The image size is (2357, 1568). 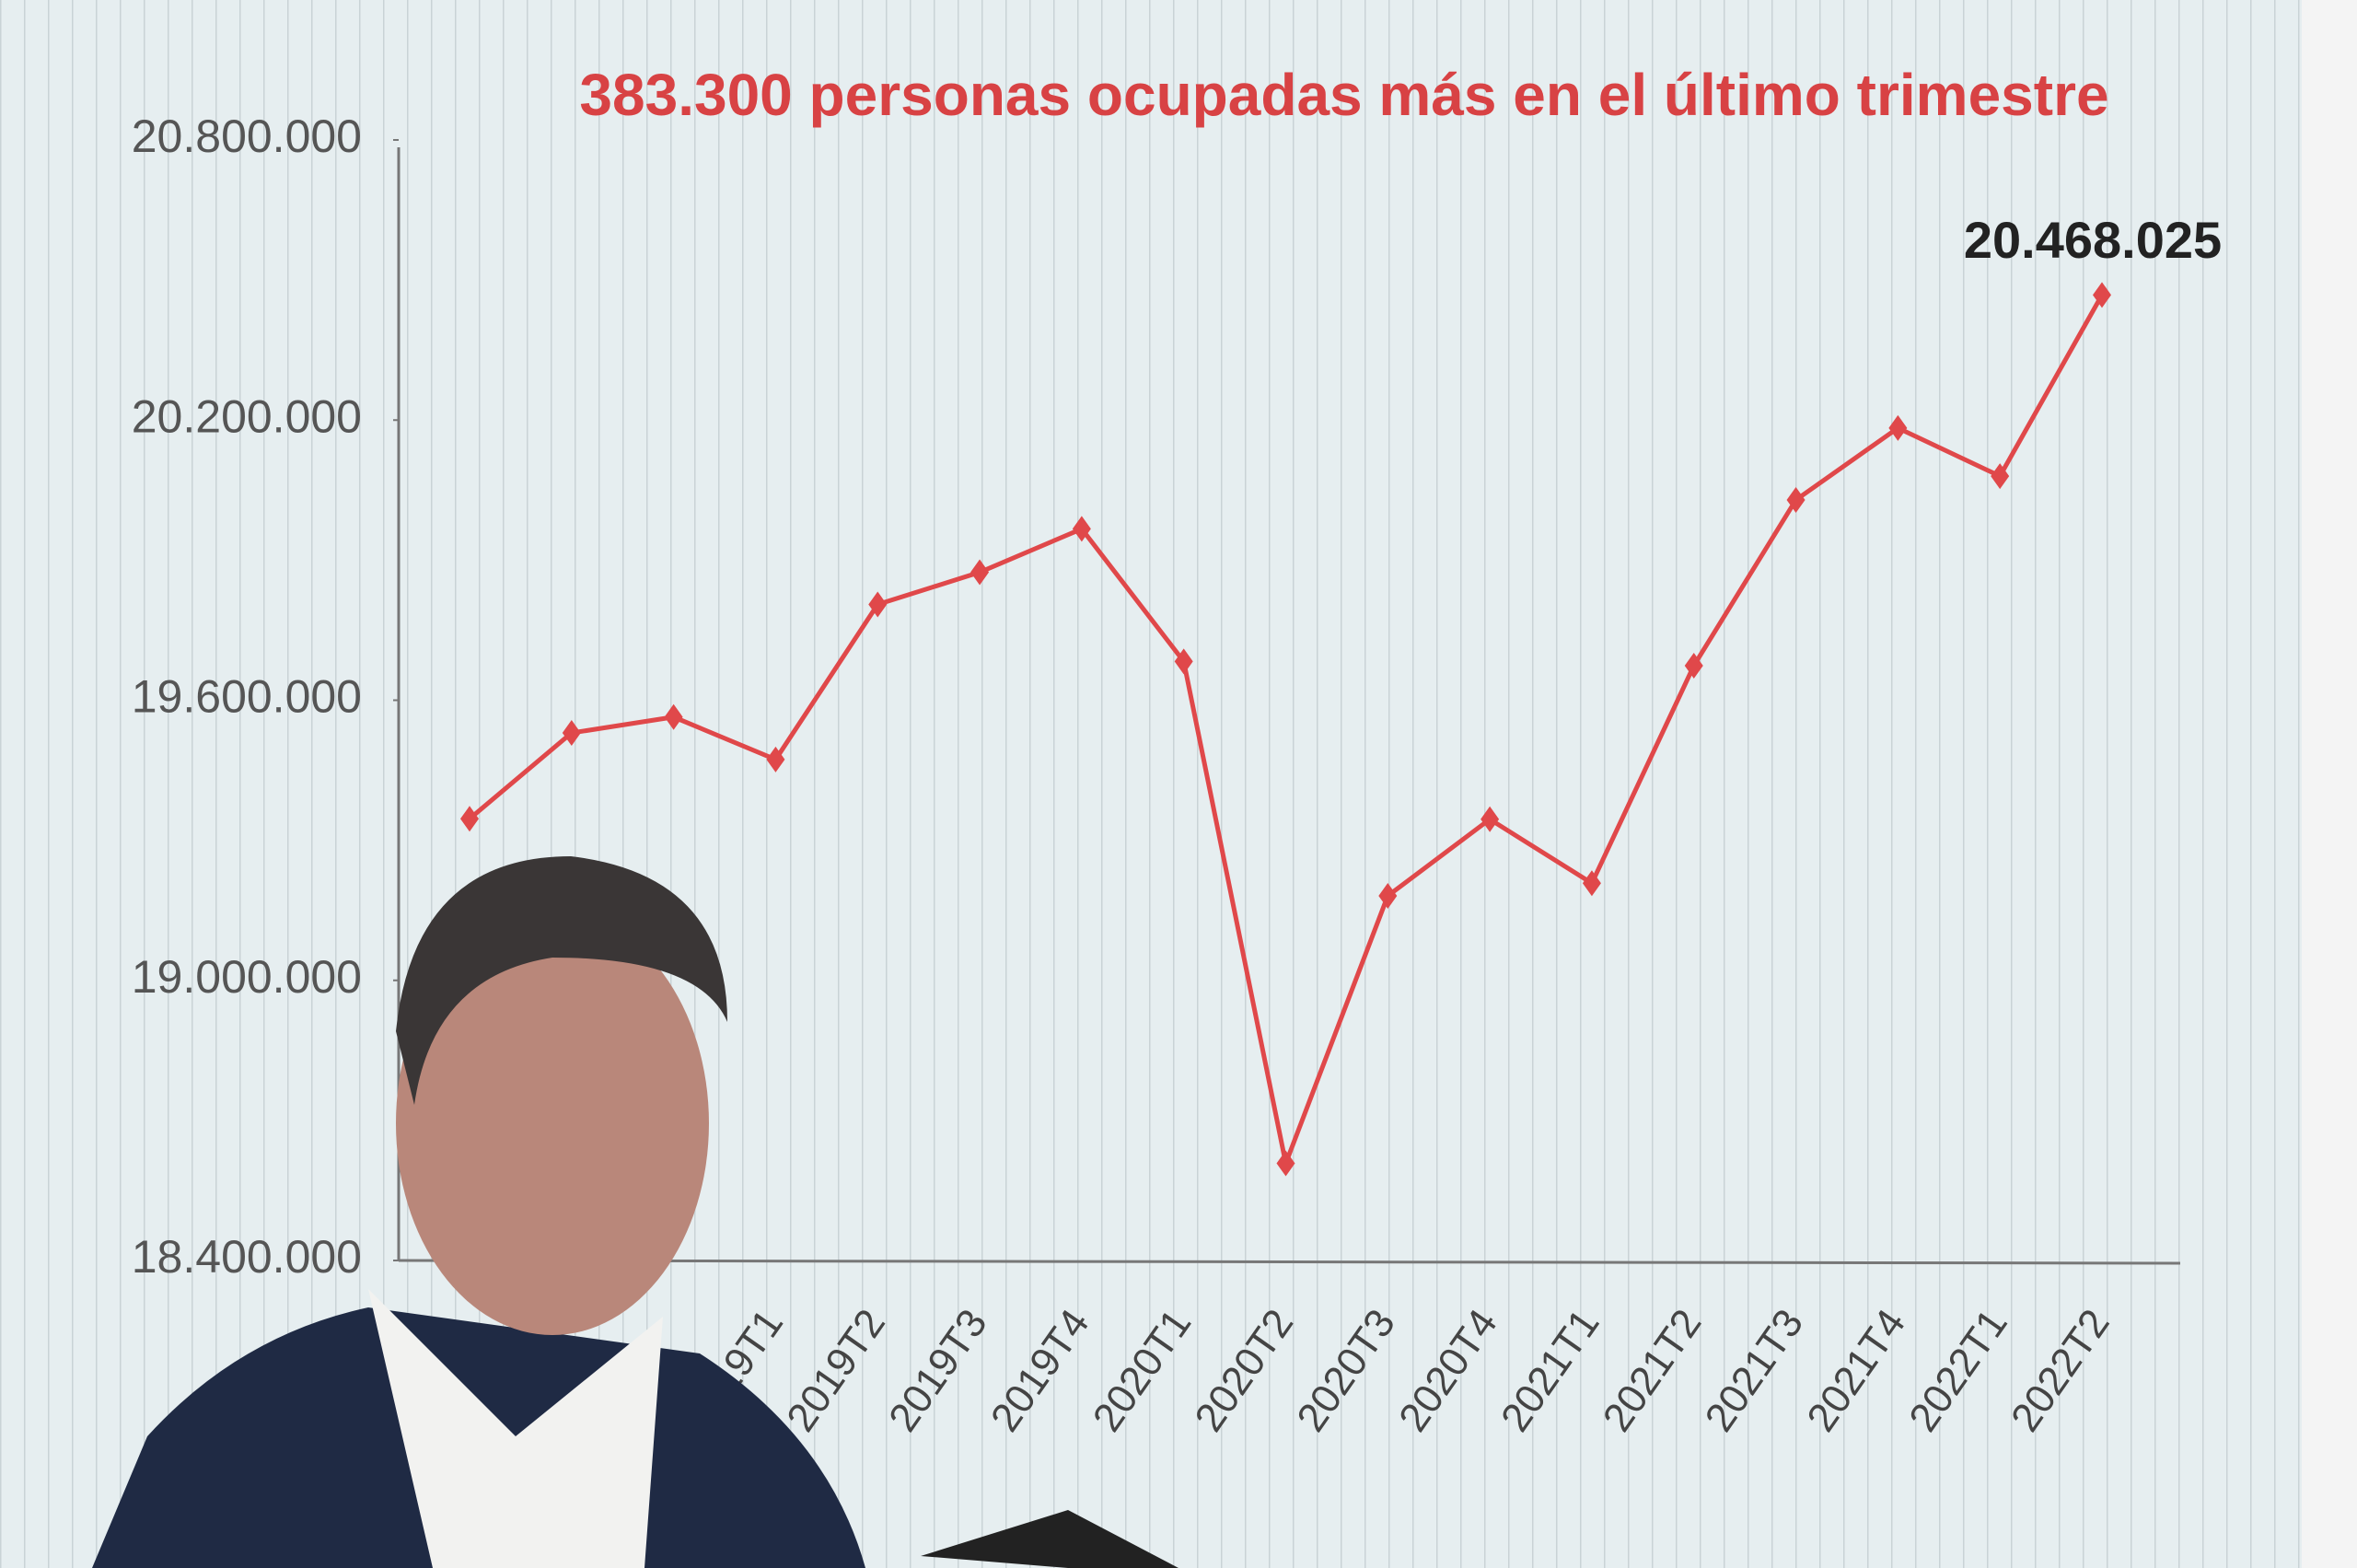 I want to click on value-label: 20.468.025, so click(x=2093, y=240).